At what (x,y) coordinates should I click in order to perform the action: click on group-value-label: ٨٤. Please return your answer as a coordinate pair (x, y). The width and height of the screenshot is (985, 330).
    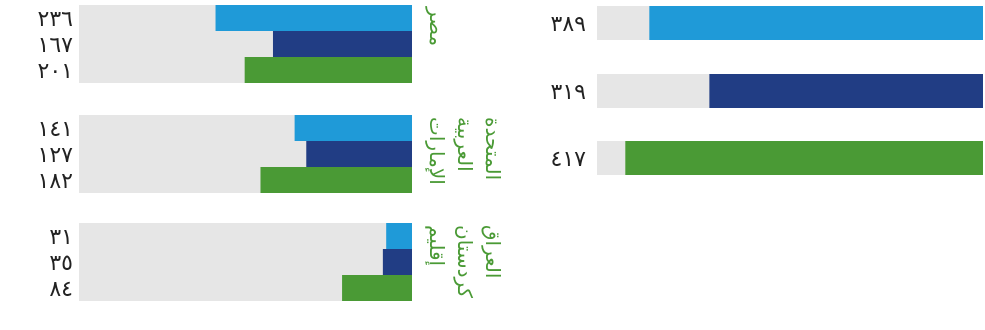
    Looking at the image, I should click on (61, 289).